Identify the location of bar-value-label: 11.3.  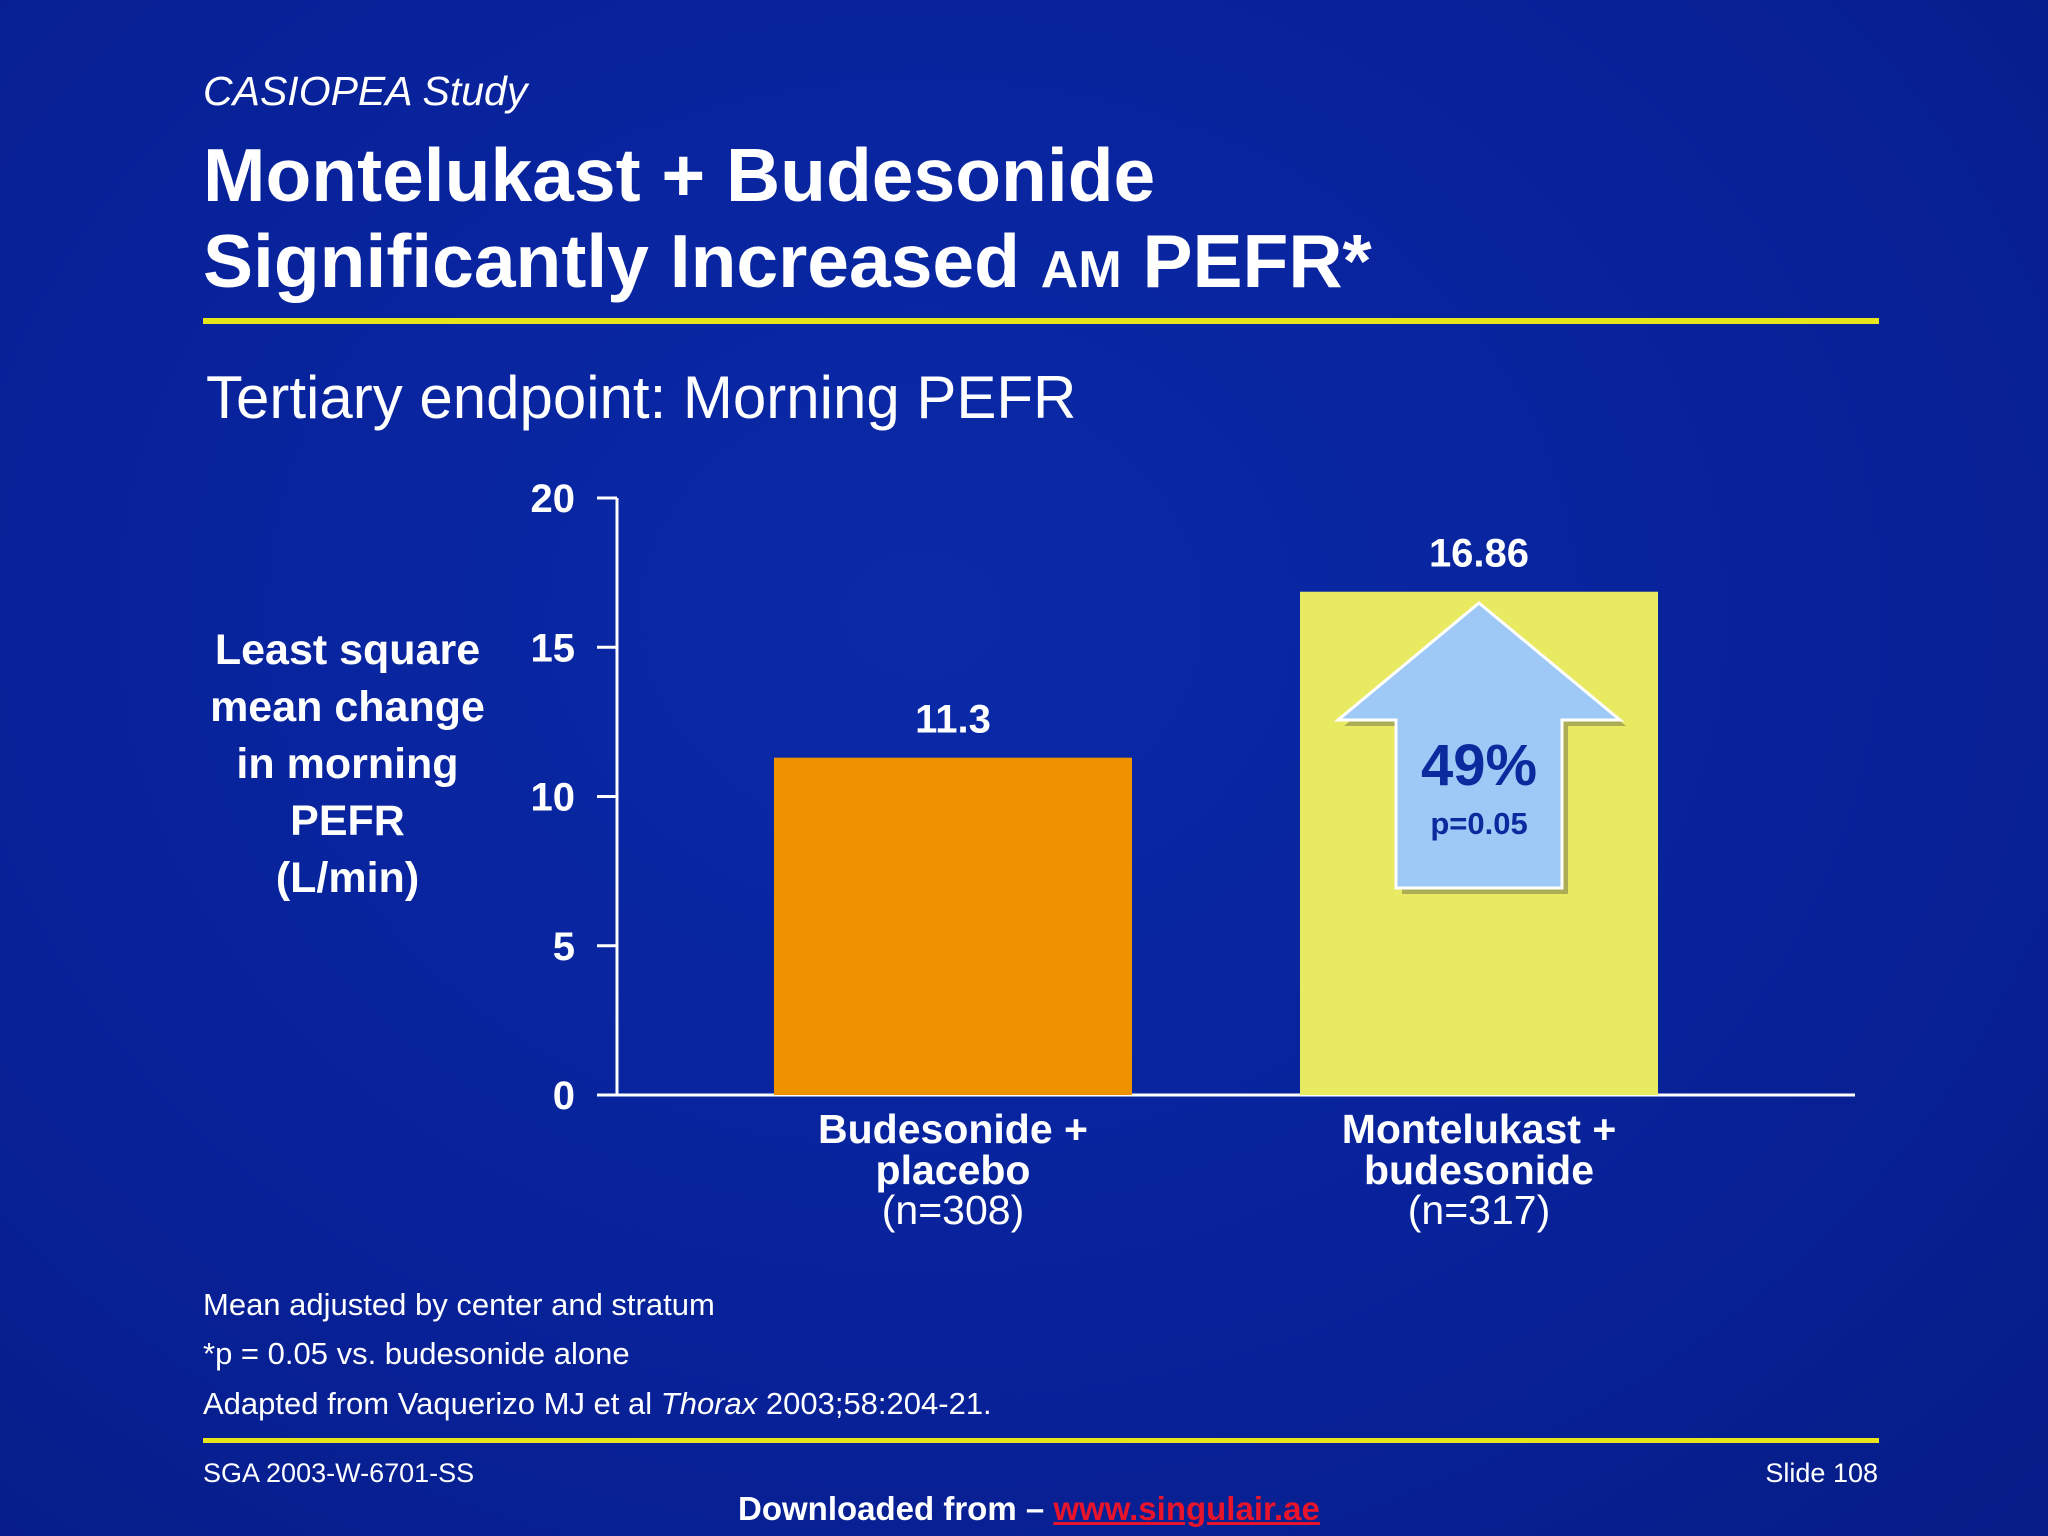
(953, 720).